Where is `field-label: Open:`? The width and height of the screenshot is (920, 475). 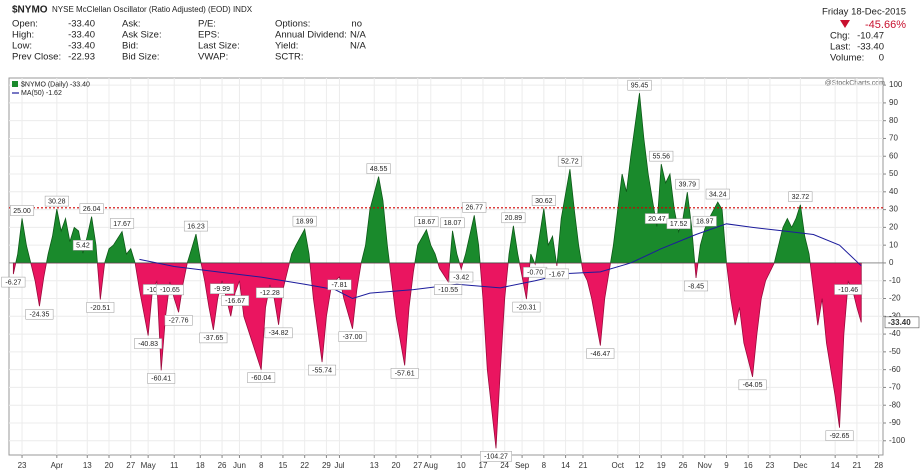
field-label: Open: is located at coordinates (25, 24).